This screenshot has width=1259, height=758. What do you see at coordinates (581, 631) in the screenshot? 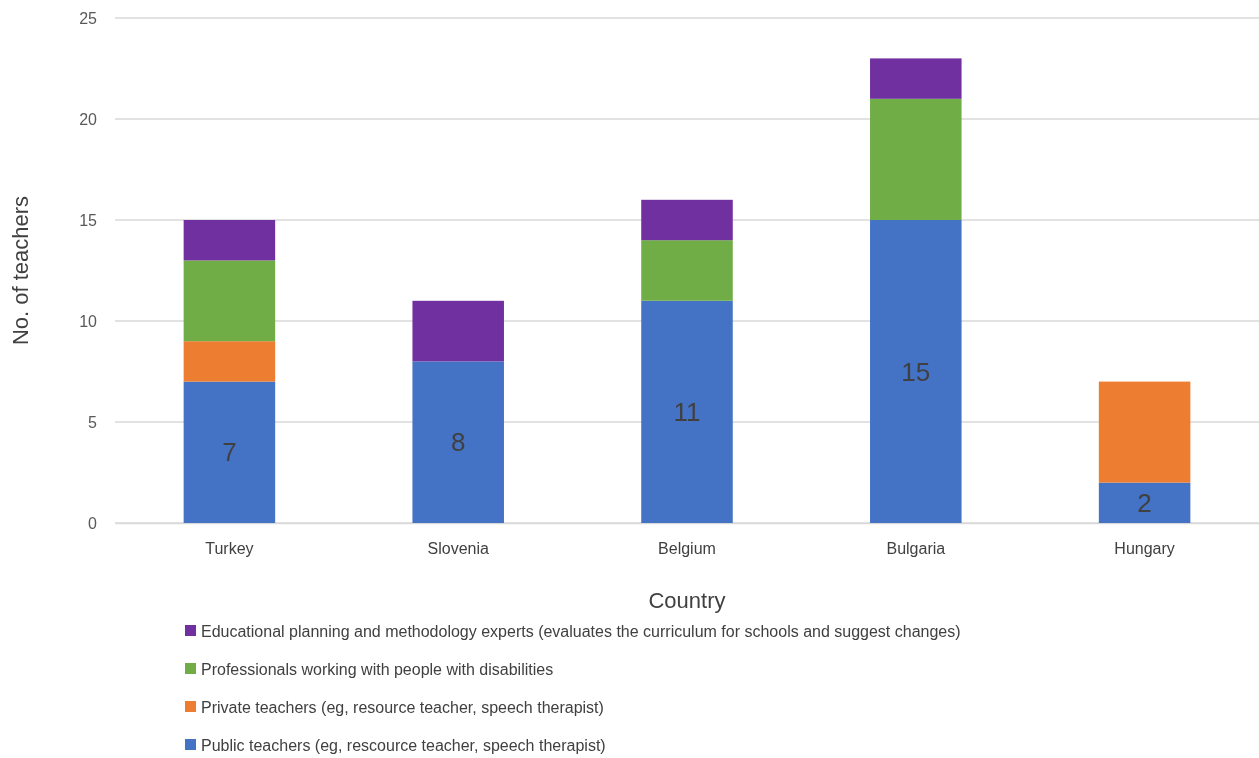
I see `legend-label: Educational planning and methodology experts (evaluates the curriculum for schools and suggest changes)` at bounding box center [581, 631].